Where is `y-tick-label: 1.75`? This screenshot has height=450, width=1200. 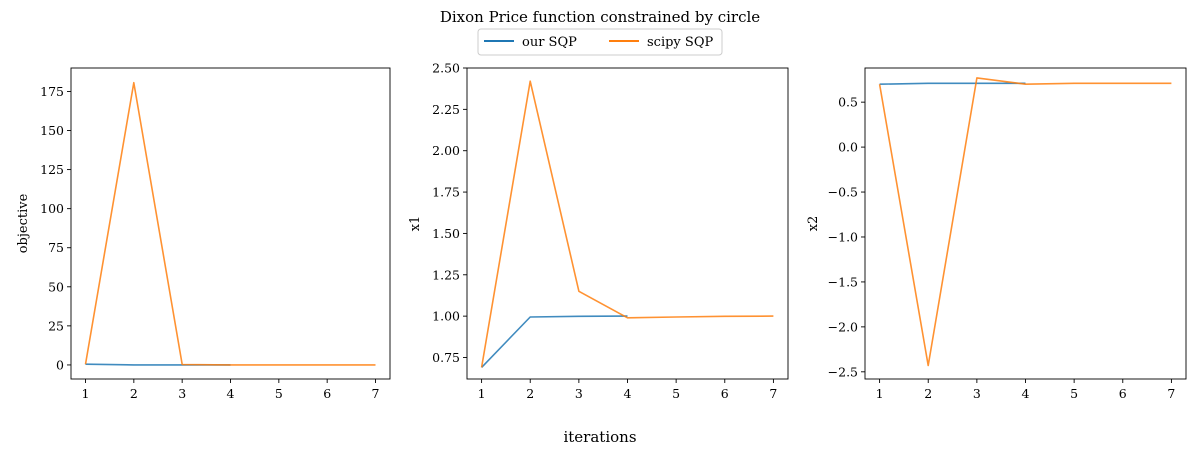 y-tick-label: 1.75 is located at coordinates (446, 192).